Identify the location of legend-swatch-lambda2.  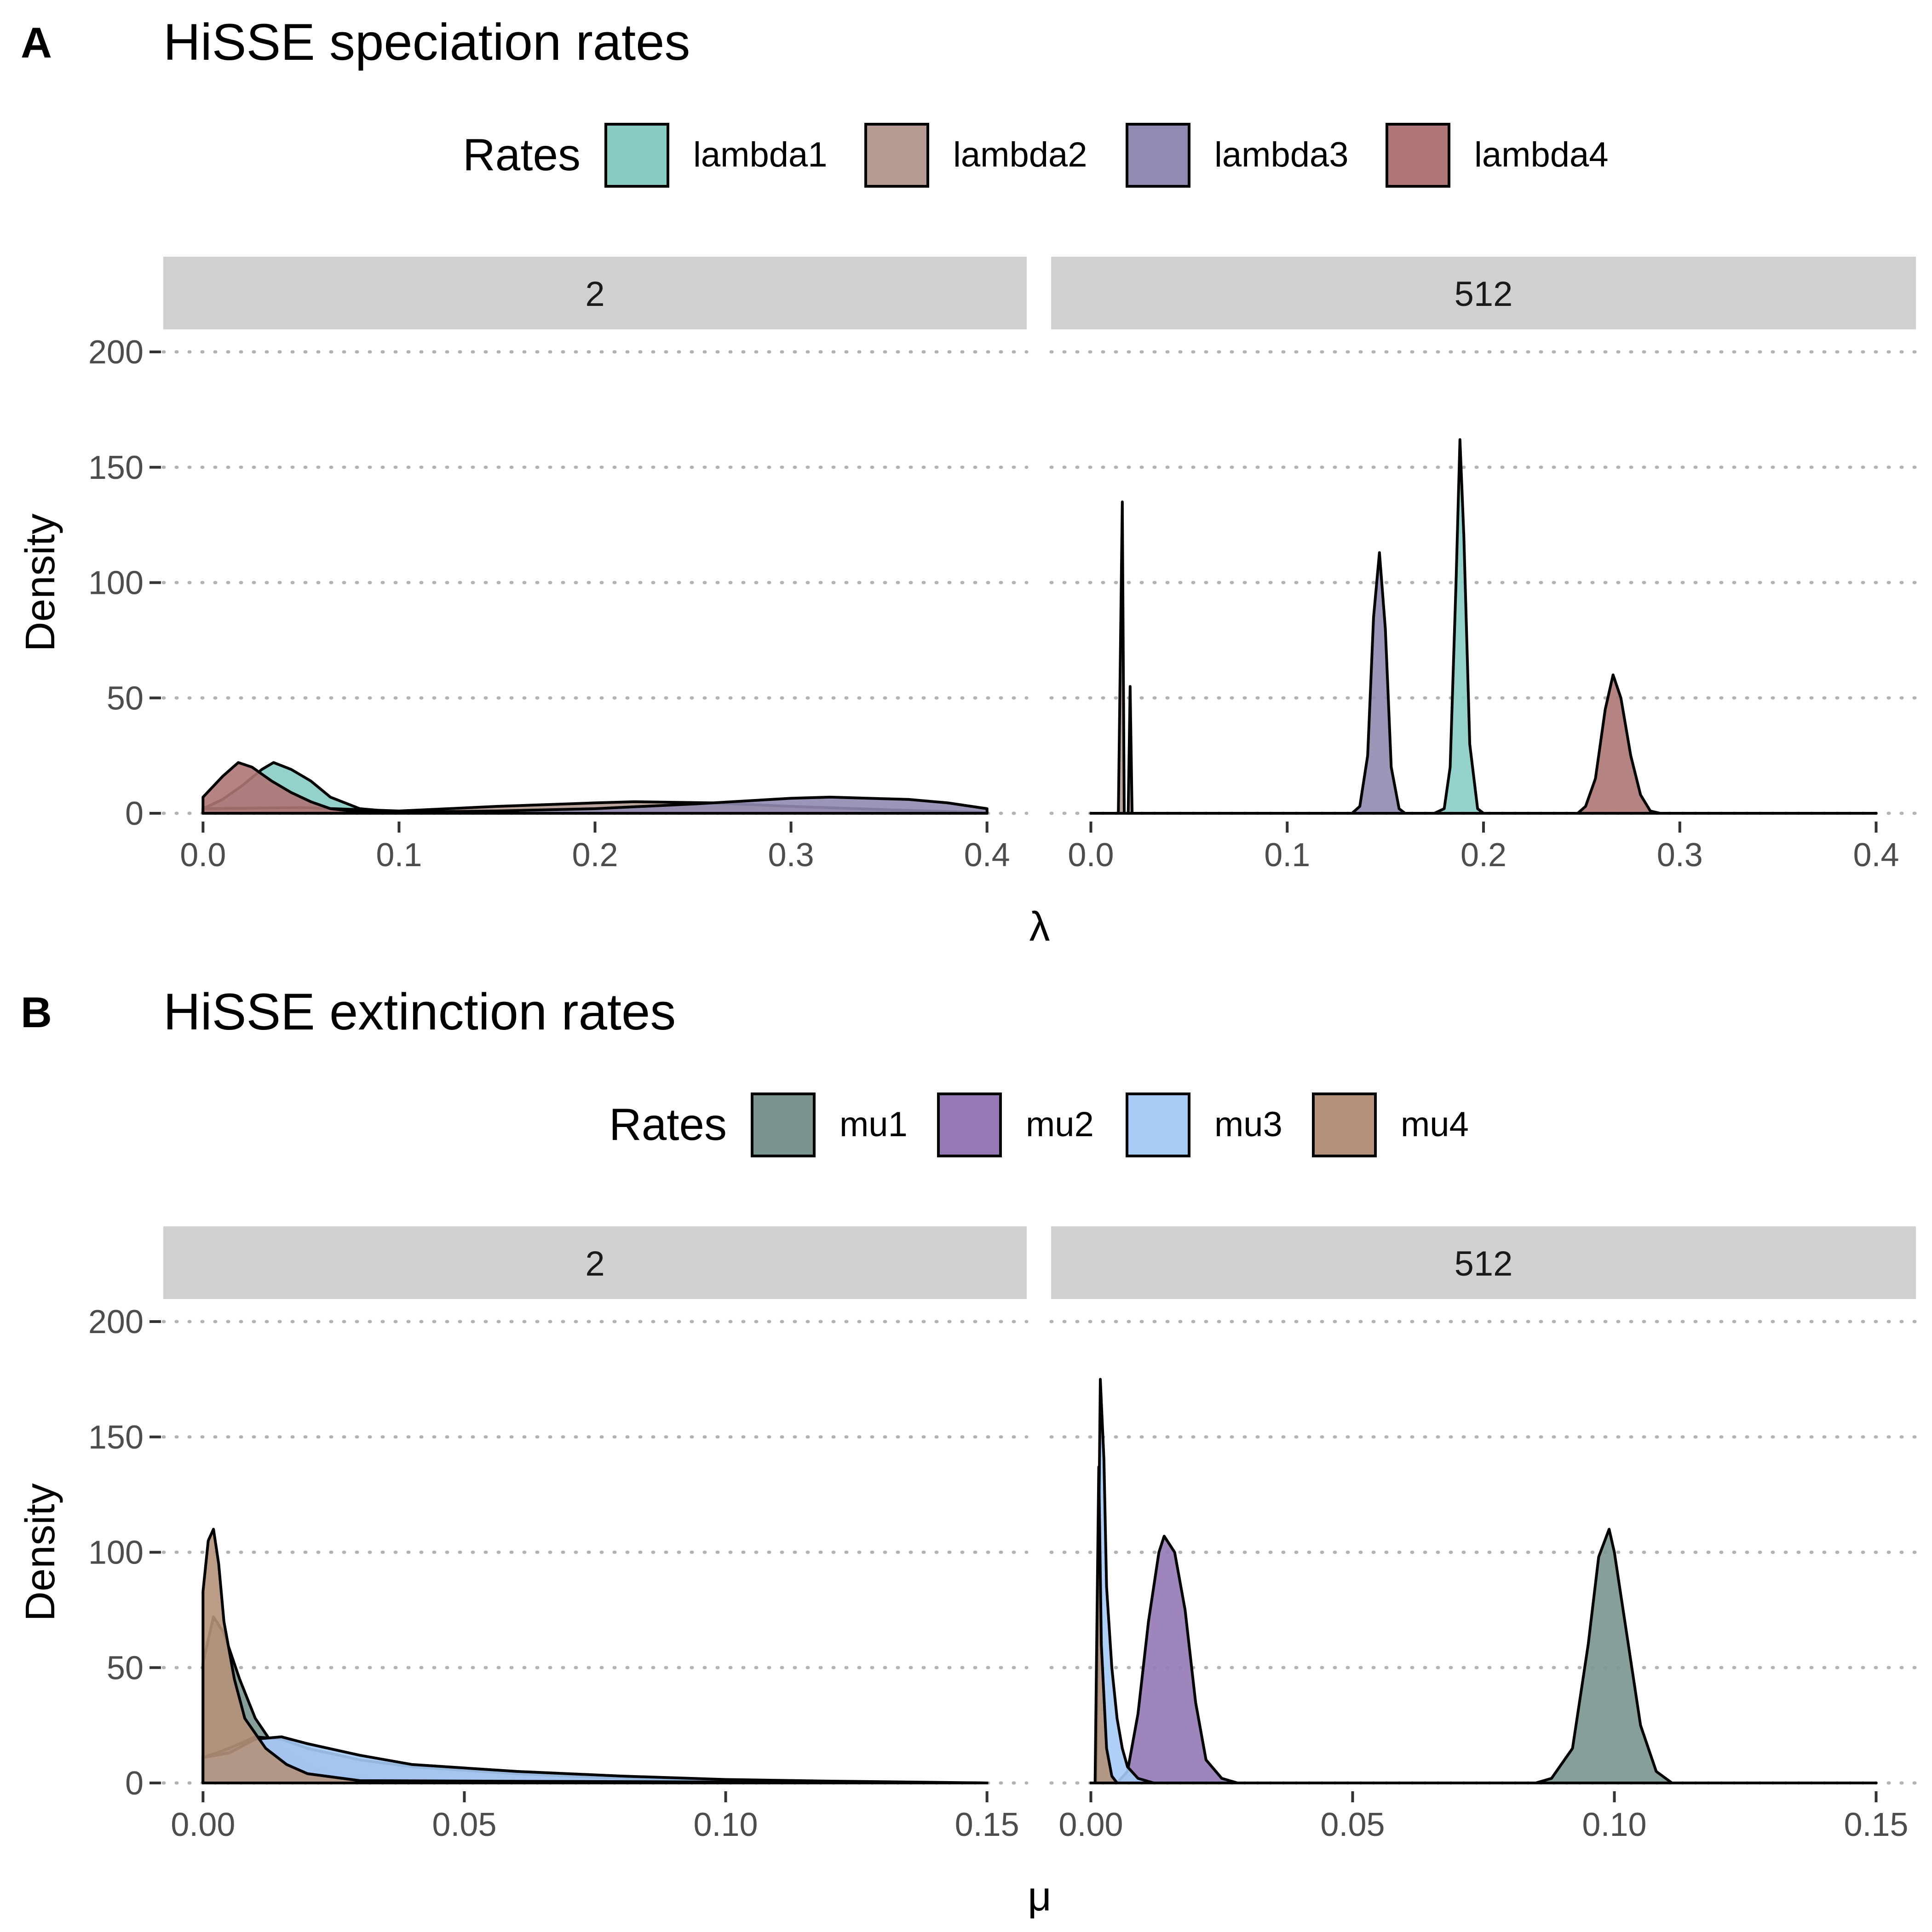
(896, 155).